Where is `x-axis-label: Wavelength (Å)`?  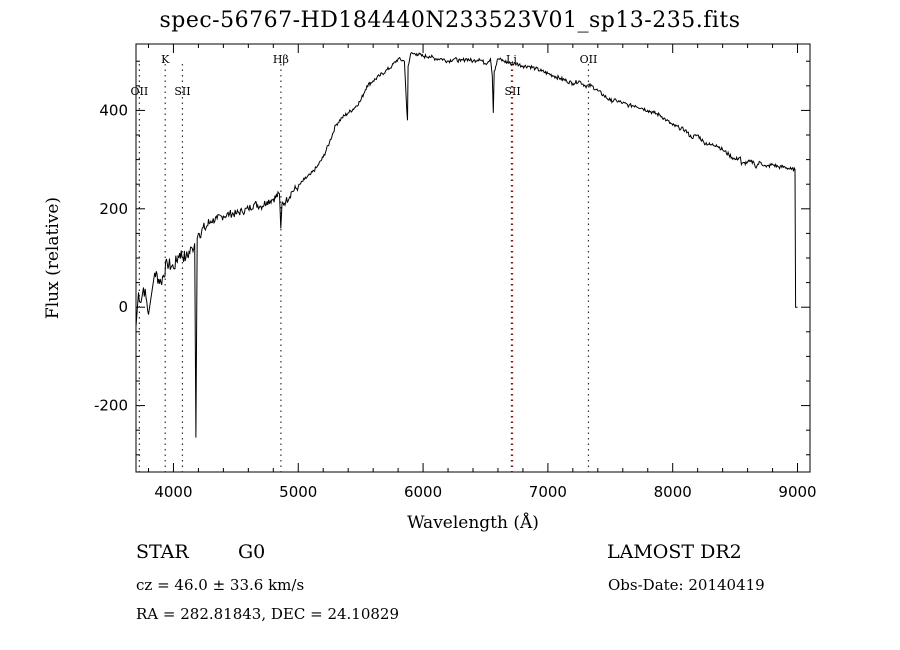
x-axis-label: Wavelength (Å) is located at coordinates (473, 522).